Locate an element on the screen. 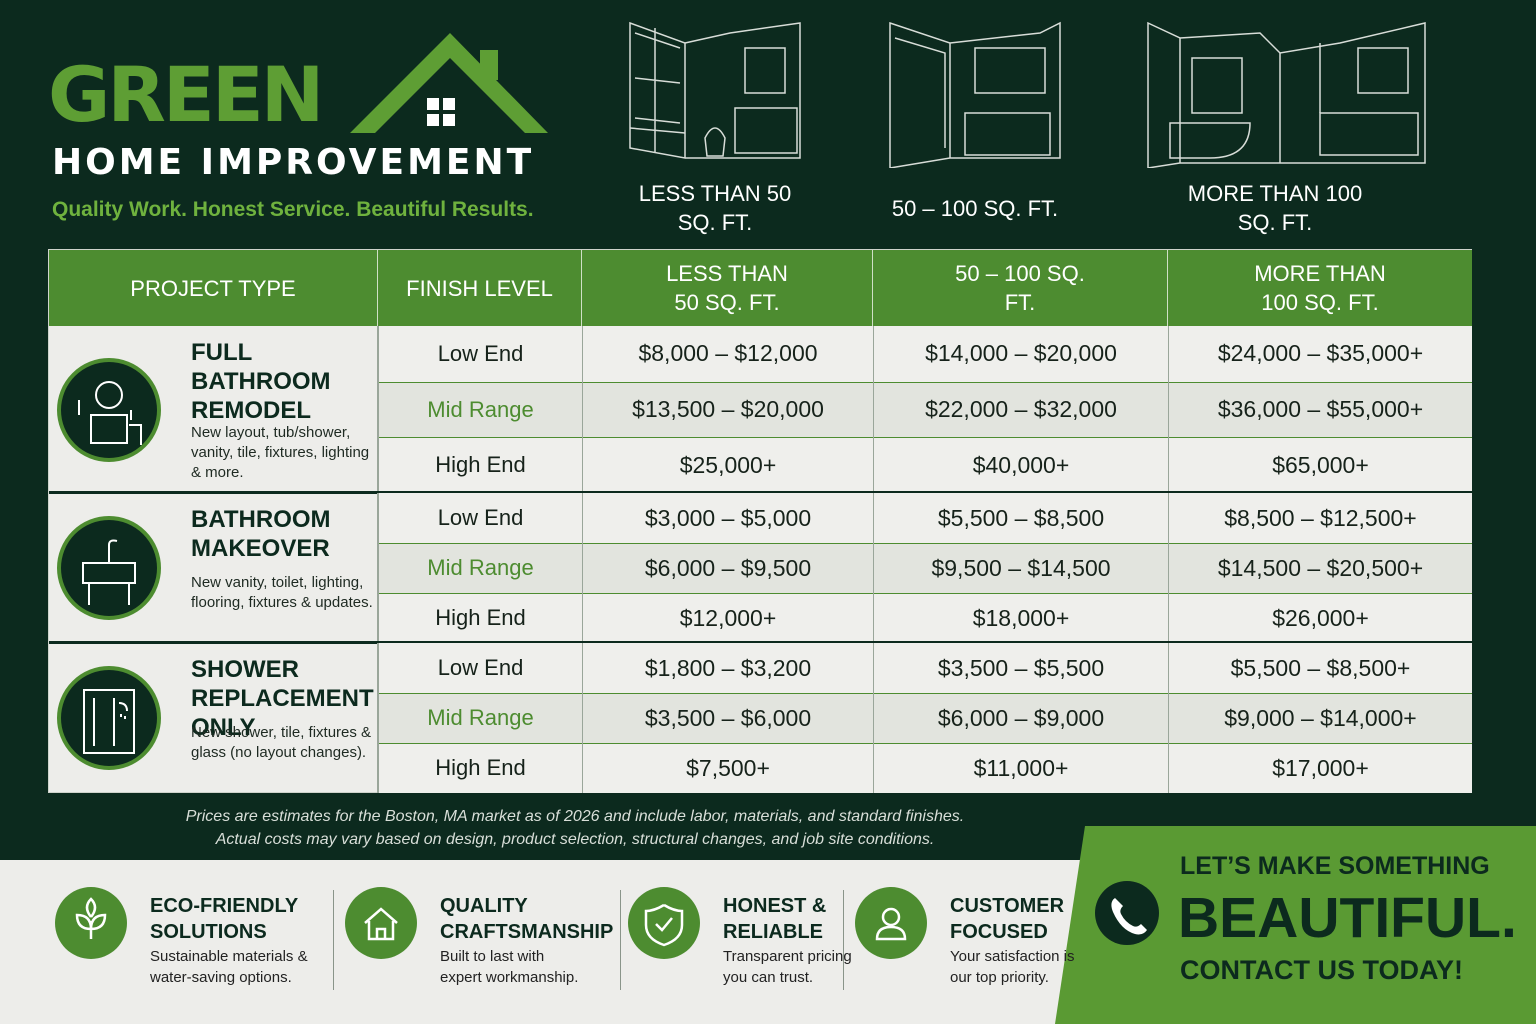 The width and height of the screenshot is (1536, 1024). price-cell: $3,000 – $5,000 is located at coordinates (727, 518).